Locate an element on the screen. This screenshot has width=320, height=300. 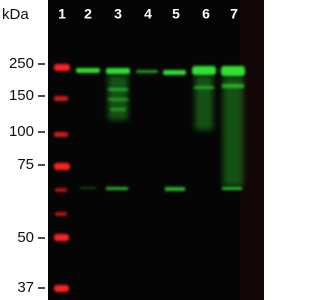
marker-label: 37 is located at coordinates (25, 287).